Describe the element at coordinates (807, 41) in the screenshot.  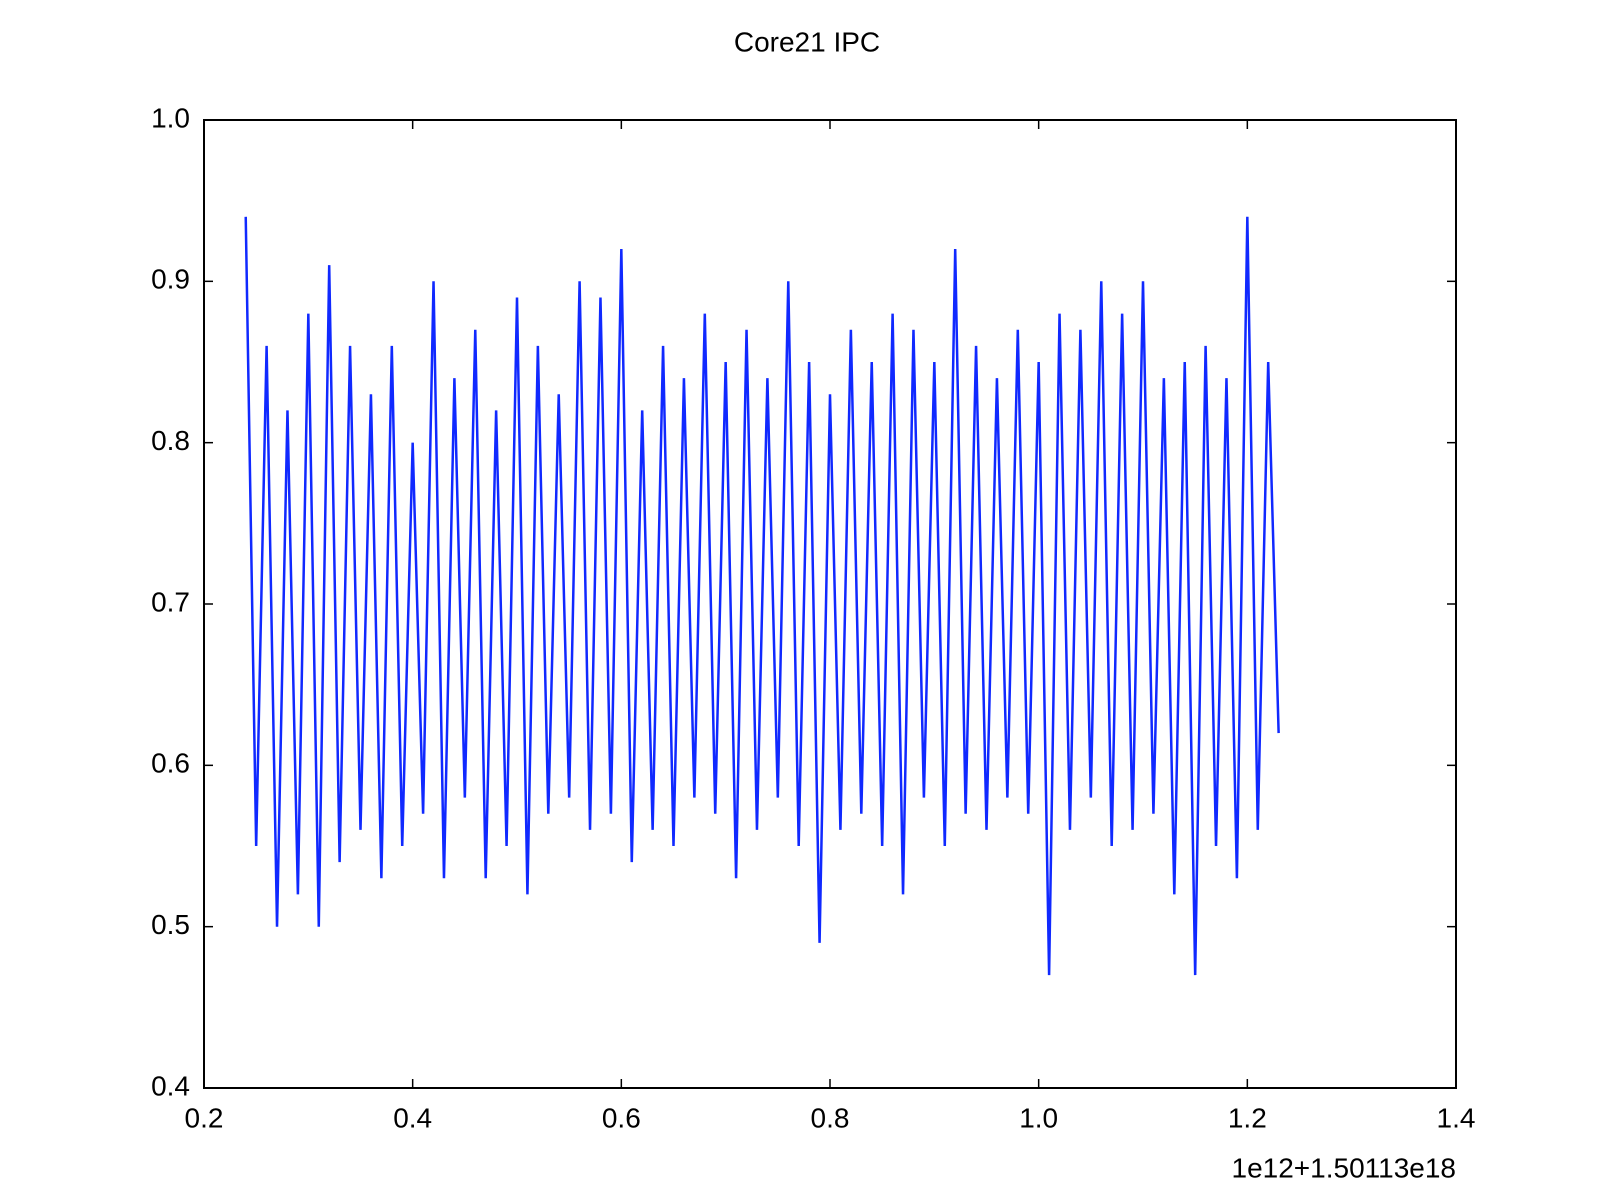
I see `chart-title: Core21 IPC` at that location.